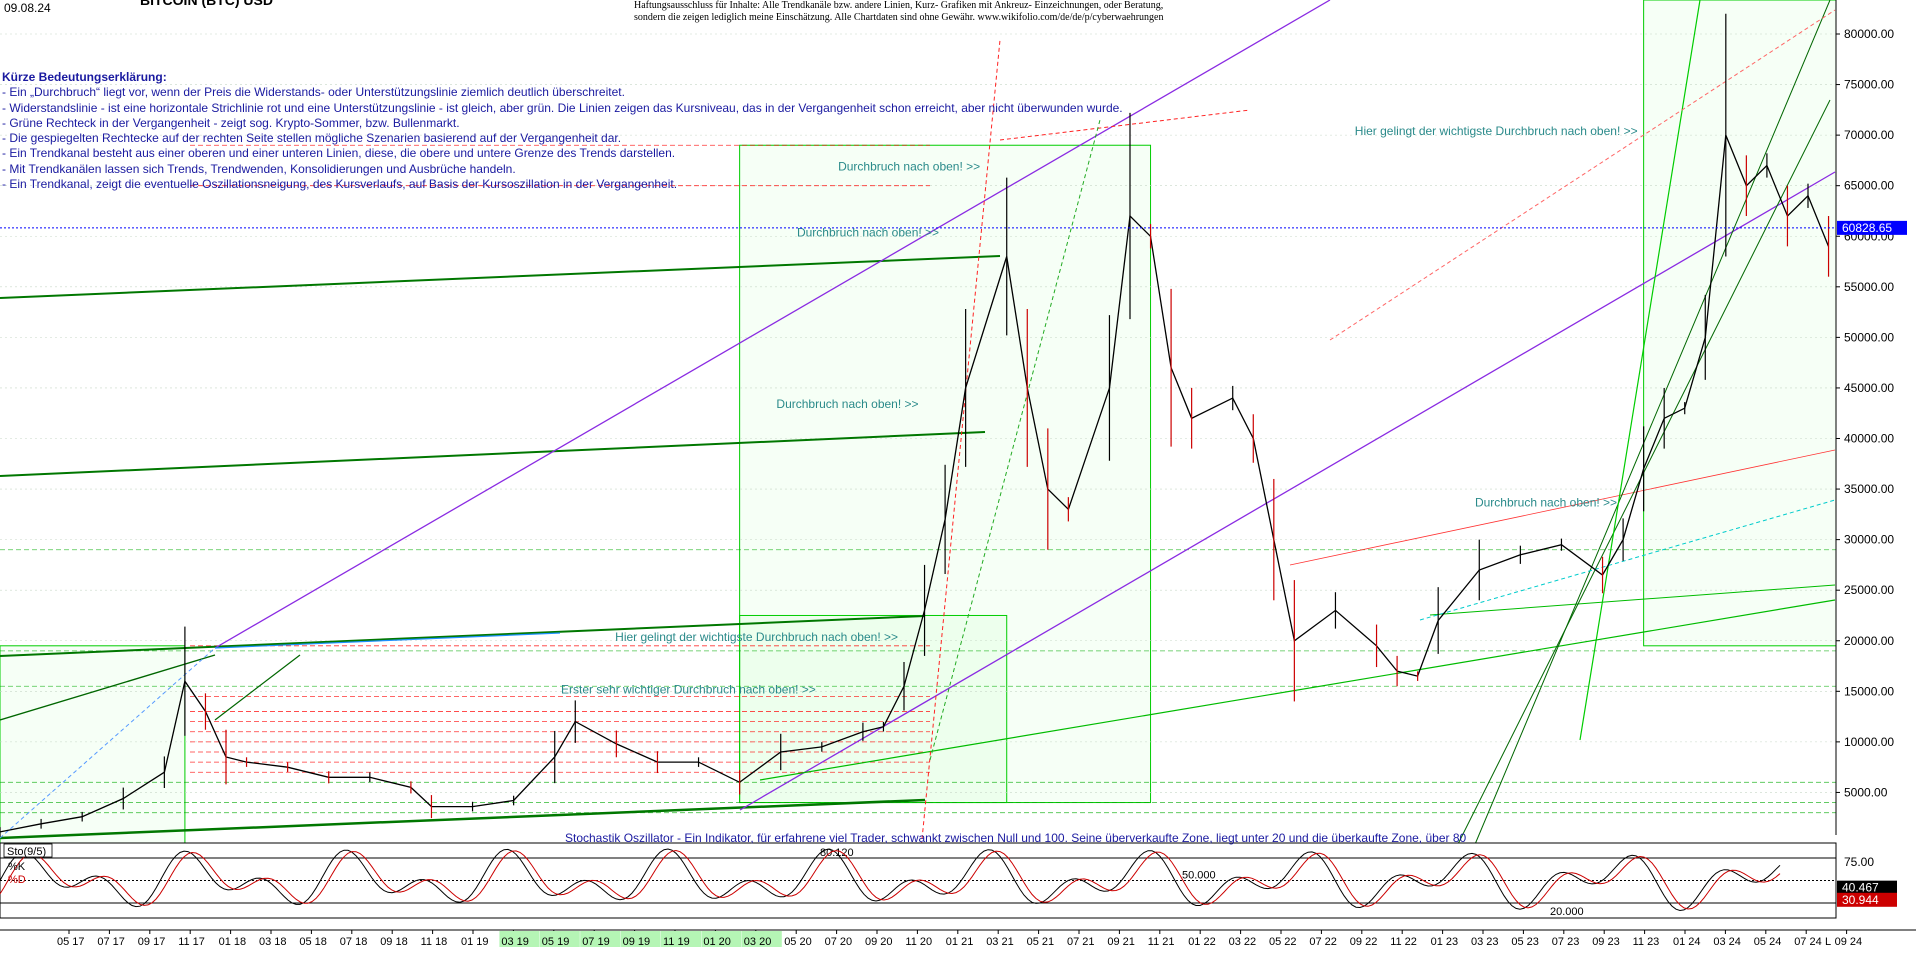 Image resolution: width=1916 pixels, height=953 pixels. I want to click on chart-title: BITCOIN (BTC) USD, so click(206, 4).